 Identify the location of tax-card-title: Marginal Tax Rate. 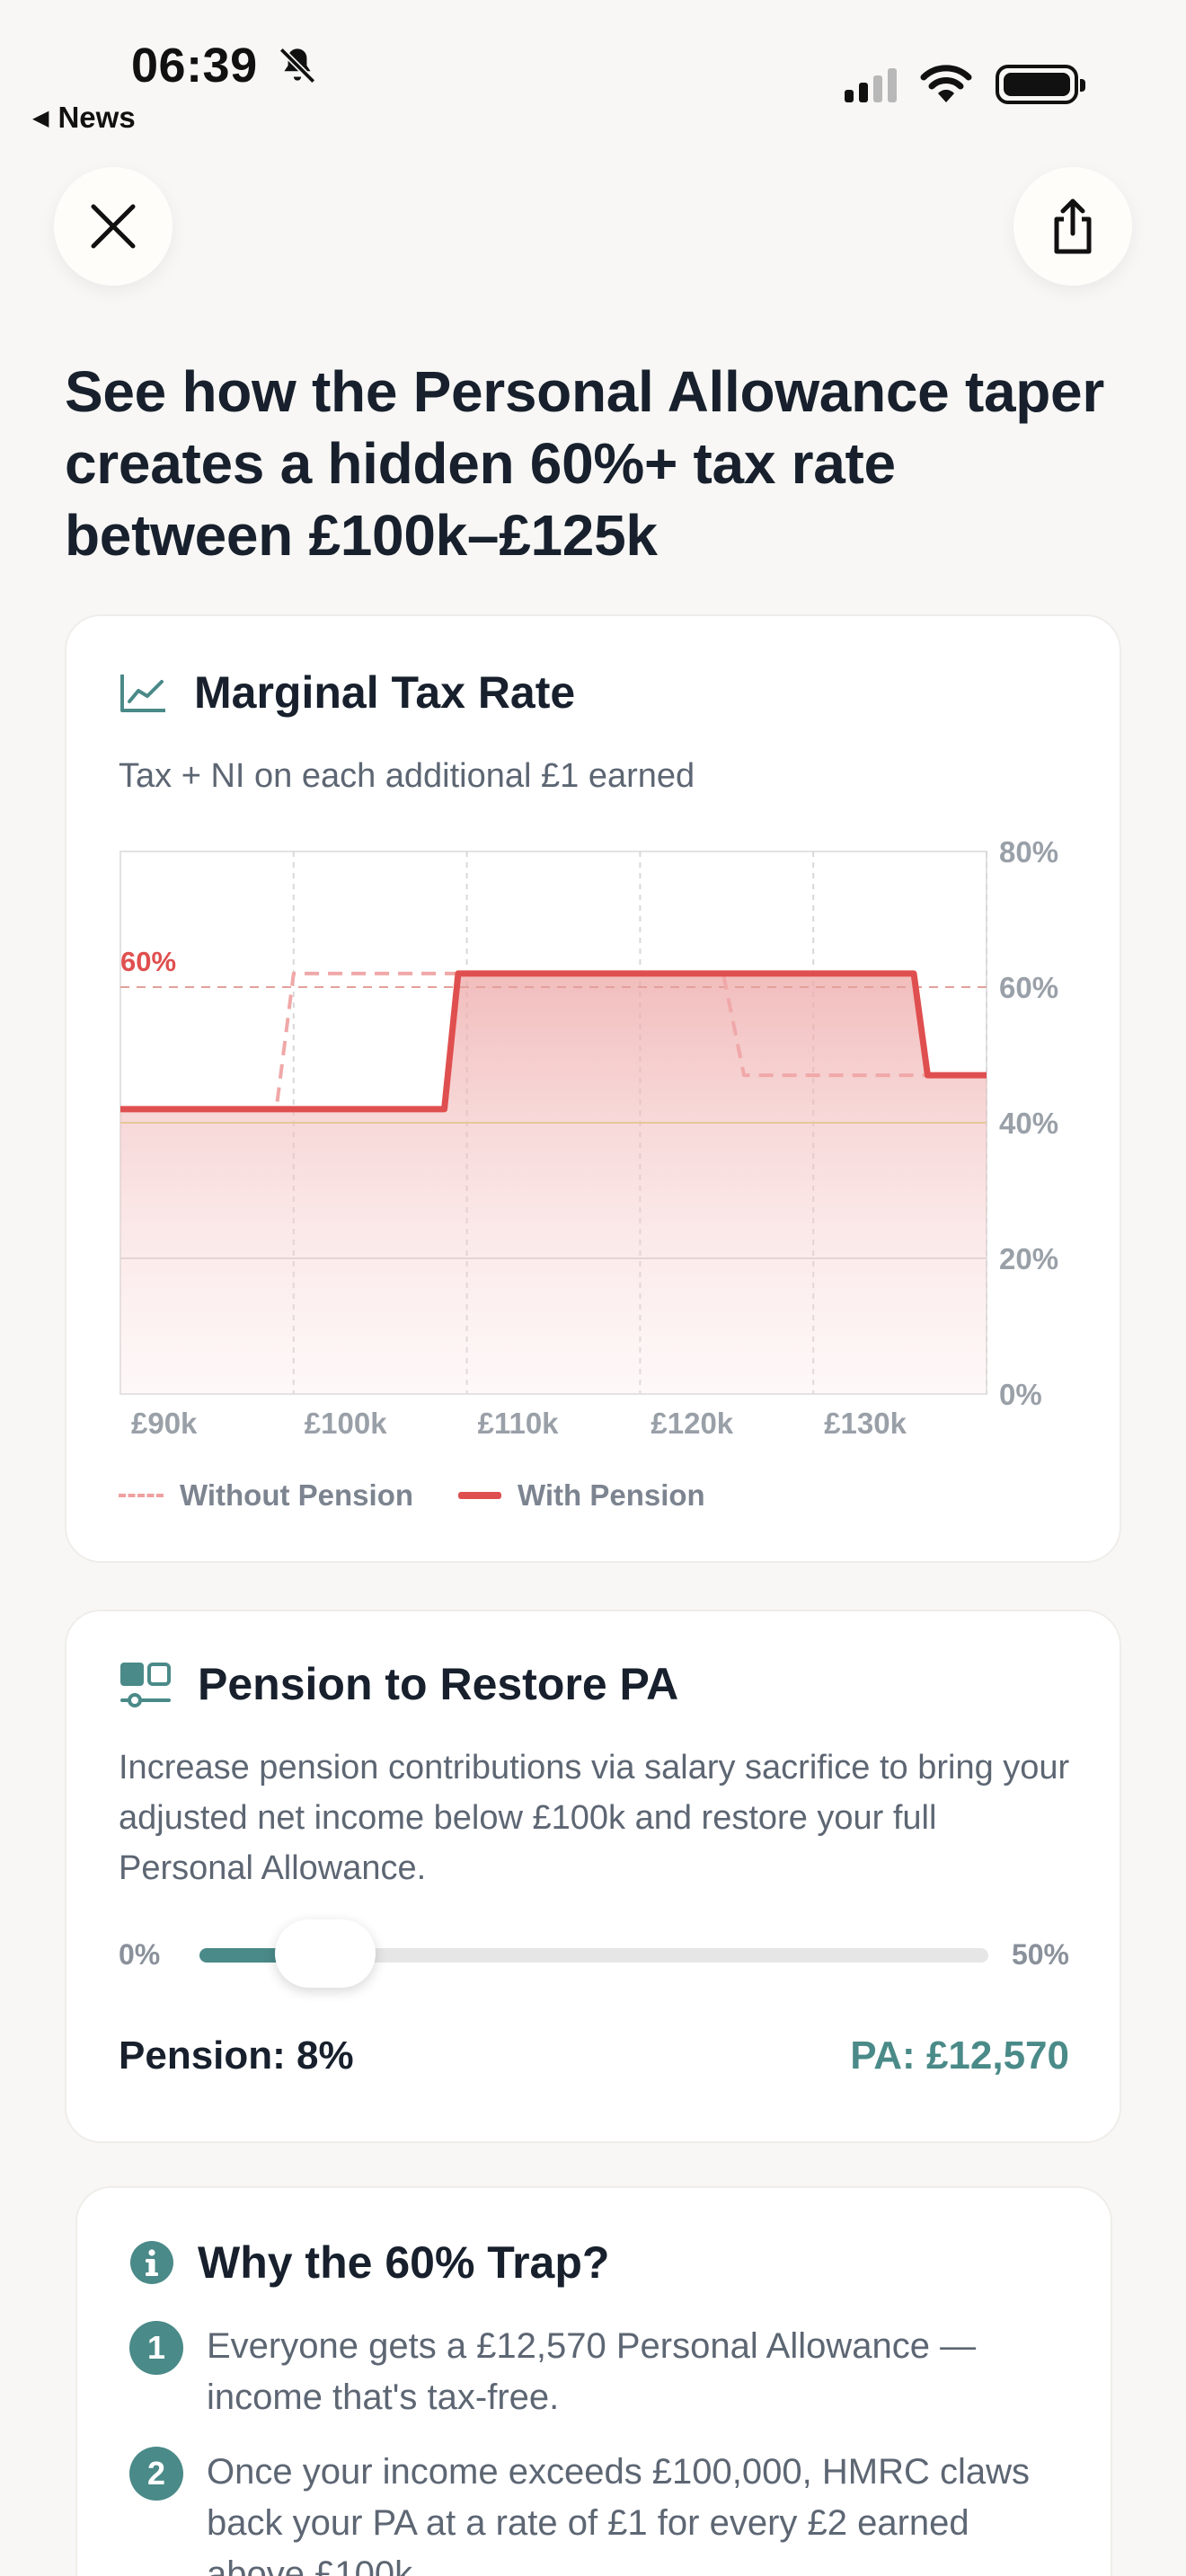
(385, 692).